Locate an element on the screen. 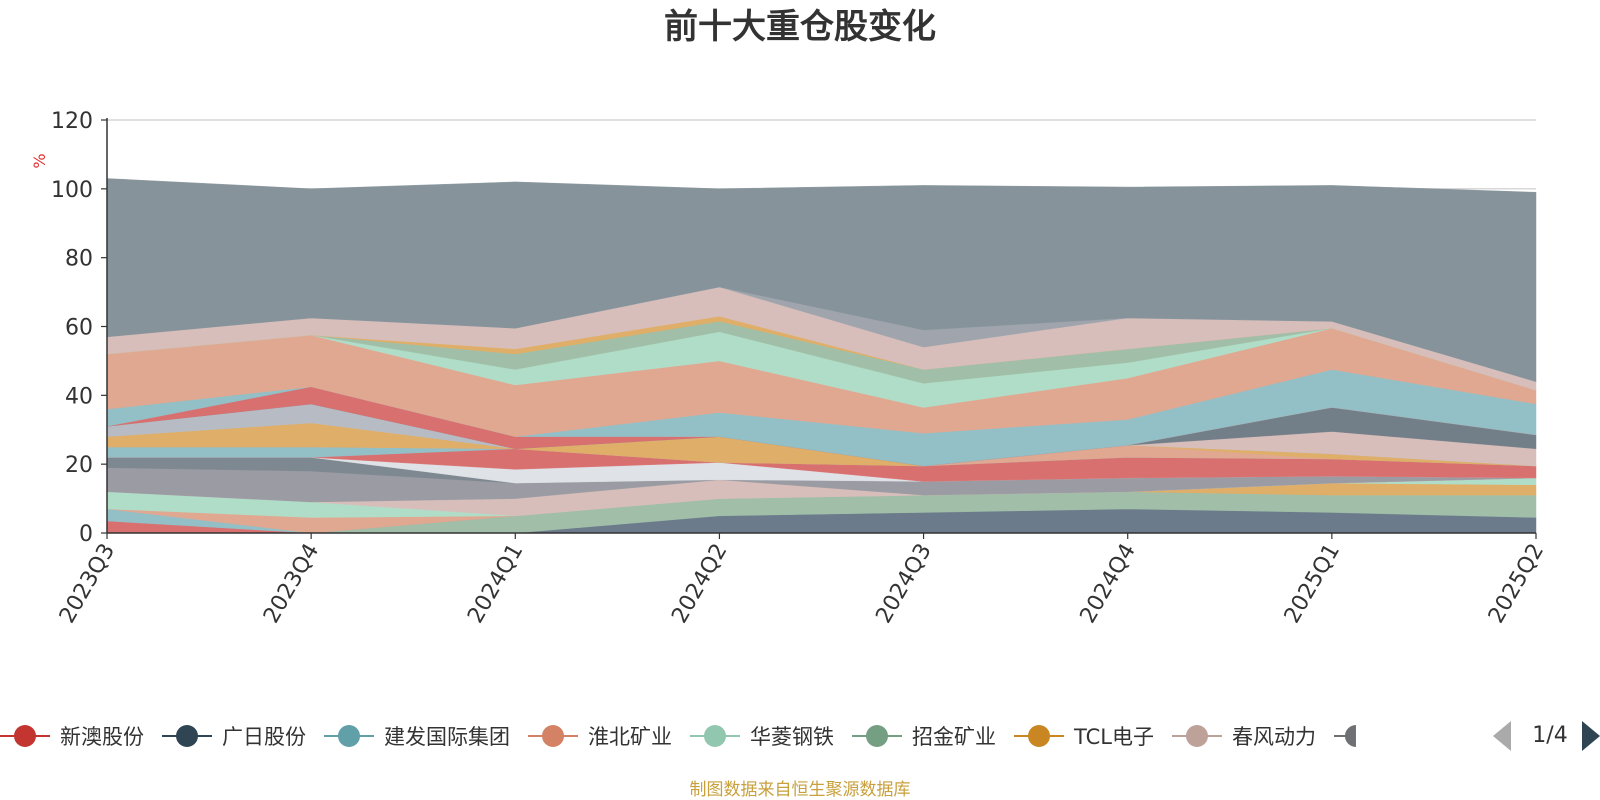  y-axis-unit-label: % is located at coordinates (39, 160).